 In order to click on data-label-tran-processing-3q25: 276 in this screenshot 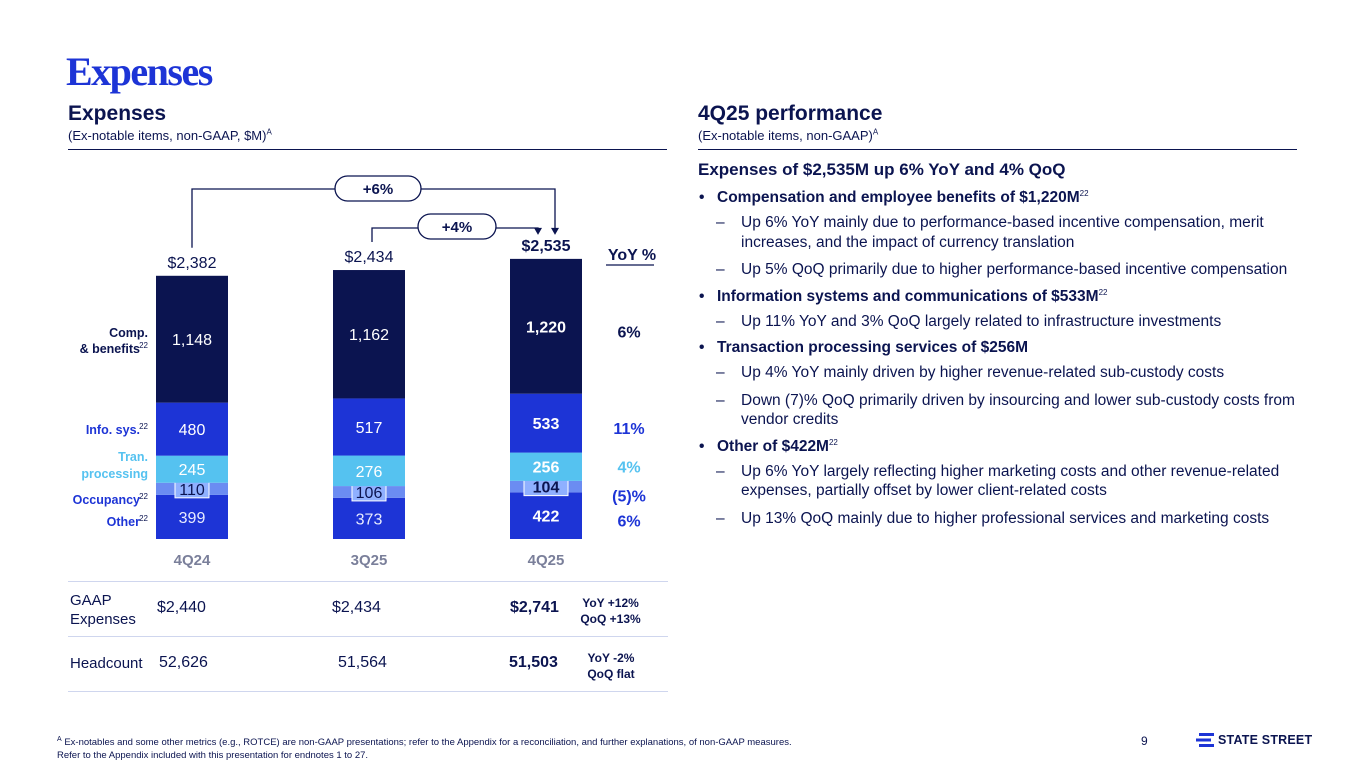, I will do `click(369, 472)`.